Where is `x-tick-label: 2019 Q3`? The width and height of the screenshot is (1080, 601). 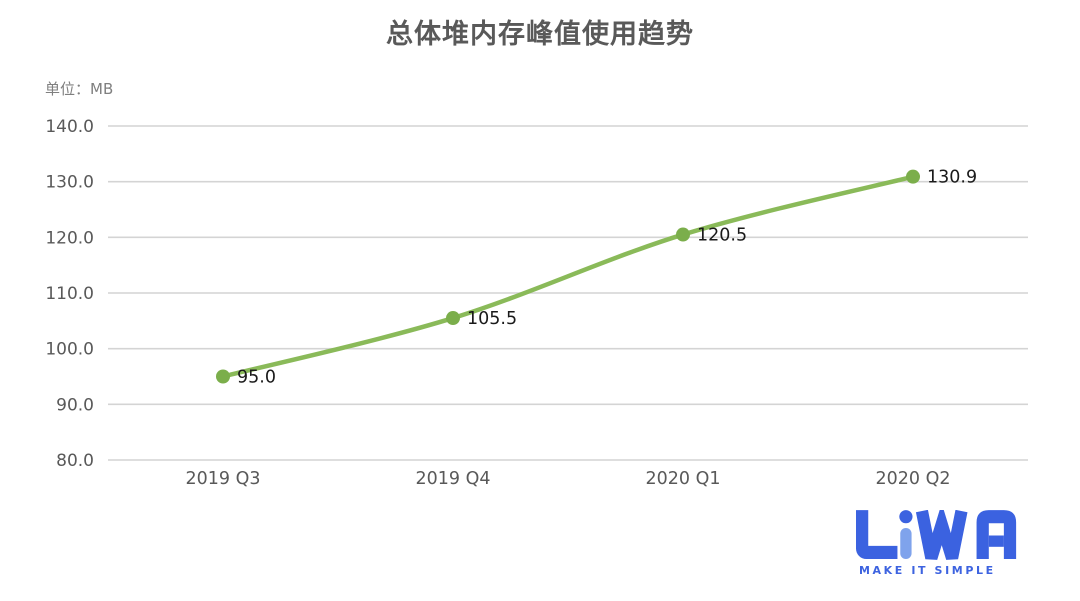
x-tick-label: 2019 Q3 is located at coordinates (222, 479).